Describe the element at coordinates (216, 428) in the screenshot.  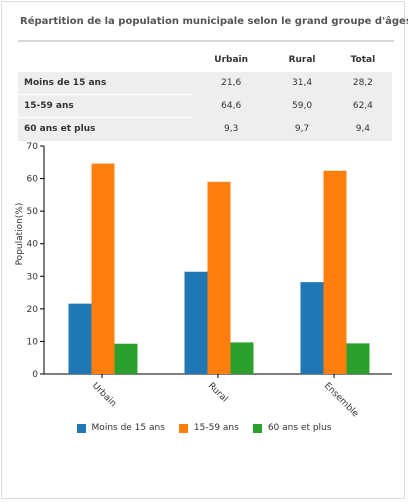
I see `legend-label: 15-59 ans` at that location.